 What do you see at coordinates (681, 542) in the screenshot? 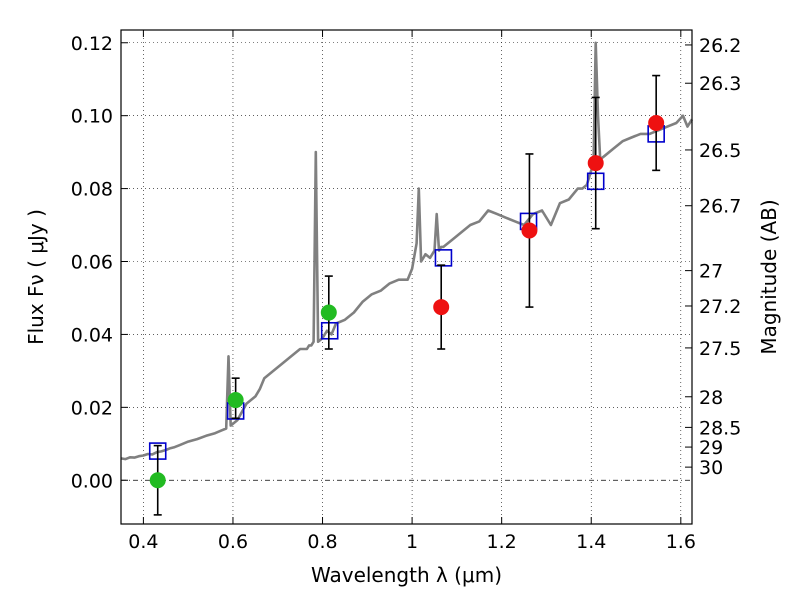
I see `x-tick-label: 1.6` at bounding box center [681, 542].